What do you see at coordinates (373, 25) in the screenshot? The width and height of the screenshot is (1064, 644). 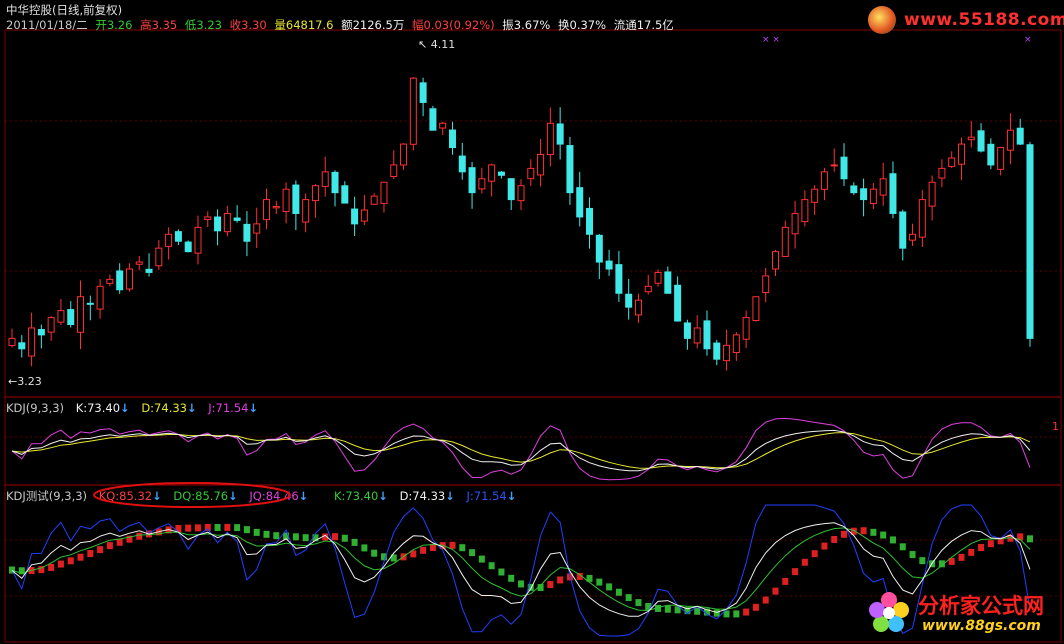 I see `amount-value: 额2126.5万` at bounding box center [373, 25].